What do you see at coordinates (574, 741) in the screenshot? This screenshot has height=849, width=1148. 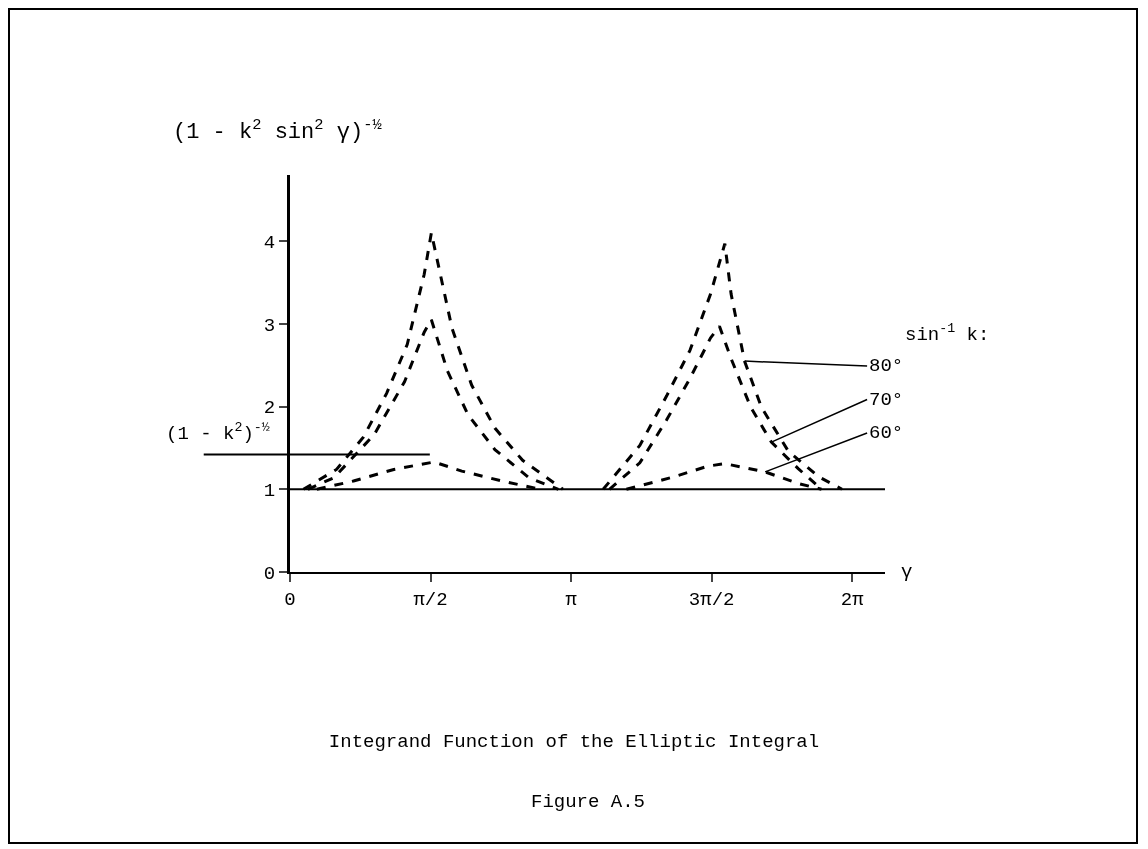 I see `text: Integrand Function of the Elliptic Integral` at bounding box center [574, 741].